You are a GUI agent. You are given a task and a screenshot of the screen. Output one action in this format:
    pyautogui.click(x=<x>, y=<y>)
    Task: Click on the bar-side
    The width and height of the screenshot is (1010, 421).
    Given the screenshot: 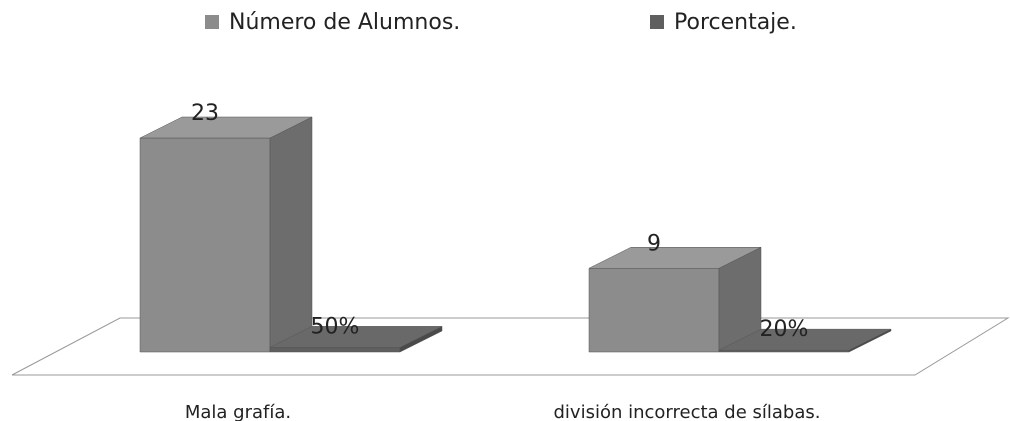 What is the action you would take?
    pyautogui.click(x=291, y=234)
    